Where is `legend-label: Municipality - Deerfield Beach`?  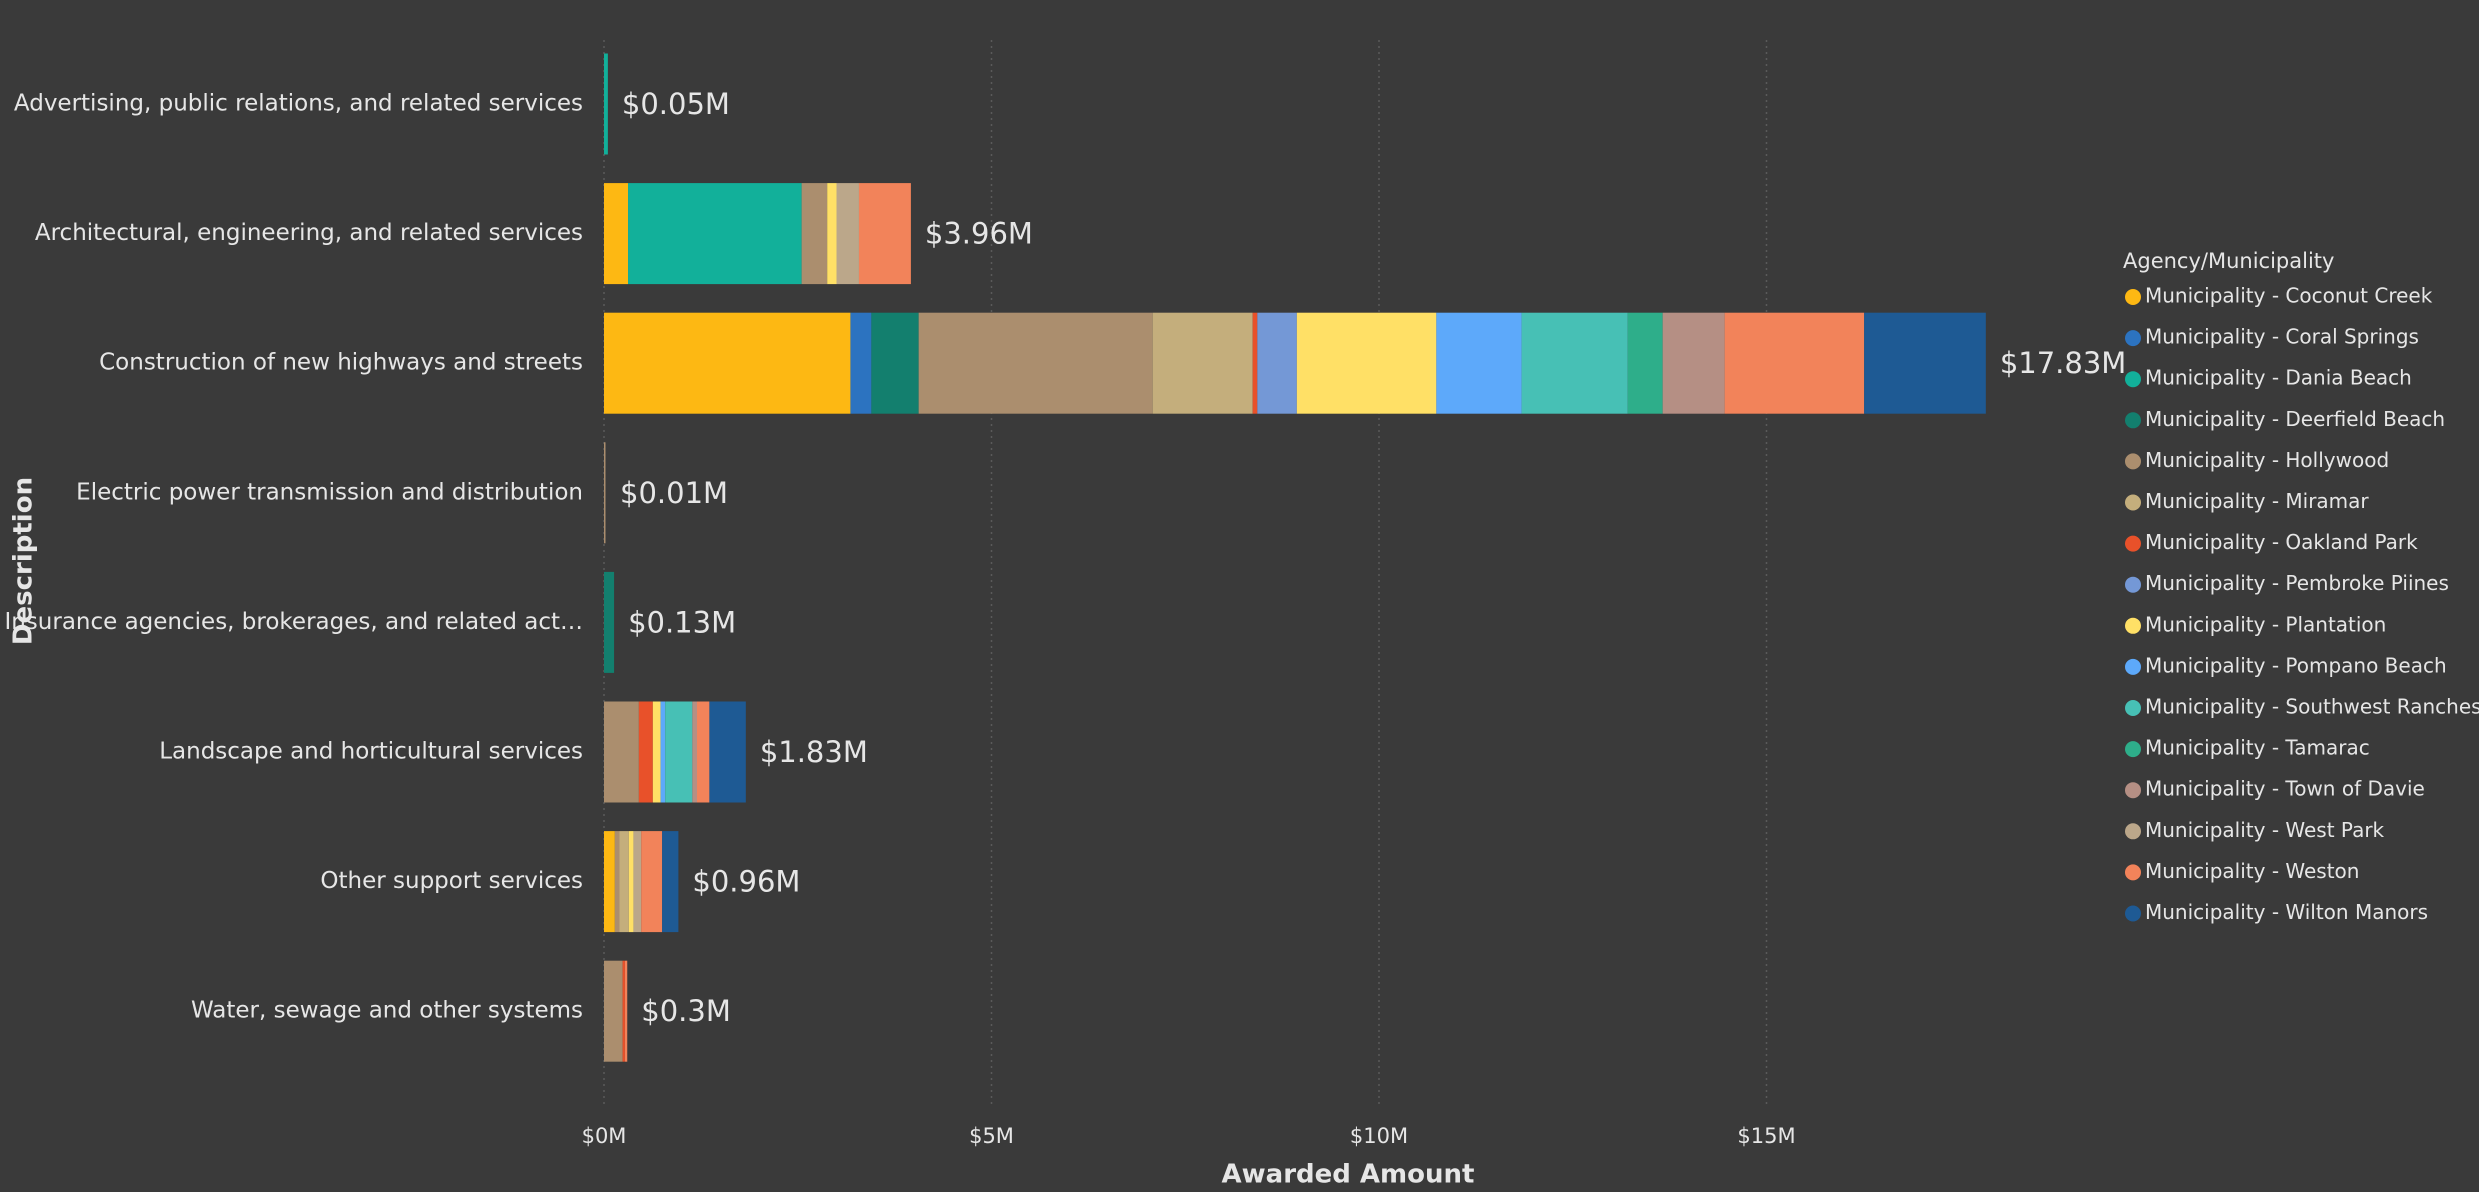 legend-label: Municipality - Deerfield Beach is located at coordinates (2295, 419).